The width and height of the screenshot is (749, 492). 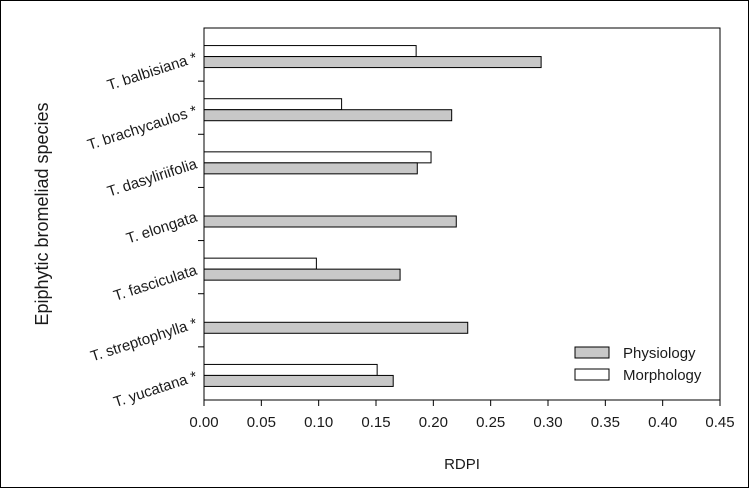 What do you see at coordinates (638, 364) in the screenshot?
I see `legend: Physiology Morphology` at bounding box center [638, 364].